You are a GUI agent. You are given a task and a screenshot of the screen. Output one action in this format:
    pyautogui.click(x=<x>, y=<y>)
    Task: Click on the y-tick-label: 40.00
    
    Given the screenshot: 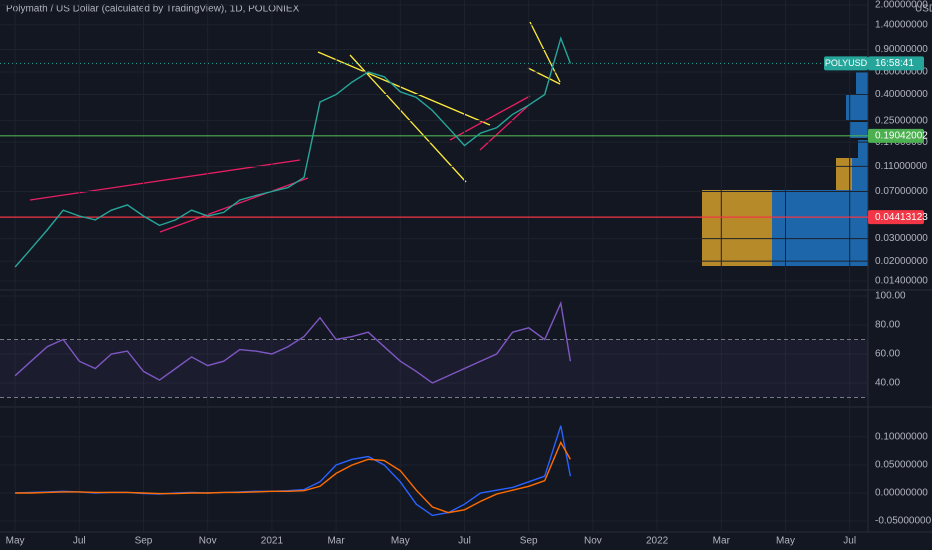 What is the action you would take?
    pyautogui.click(x=887, y=383)
    